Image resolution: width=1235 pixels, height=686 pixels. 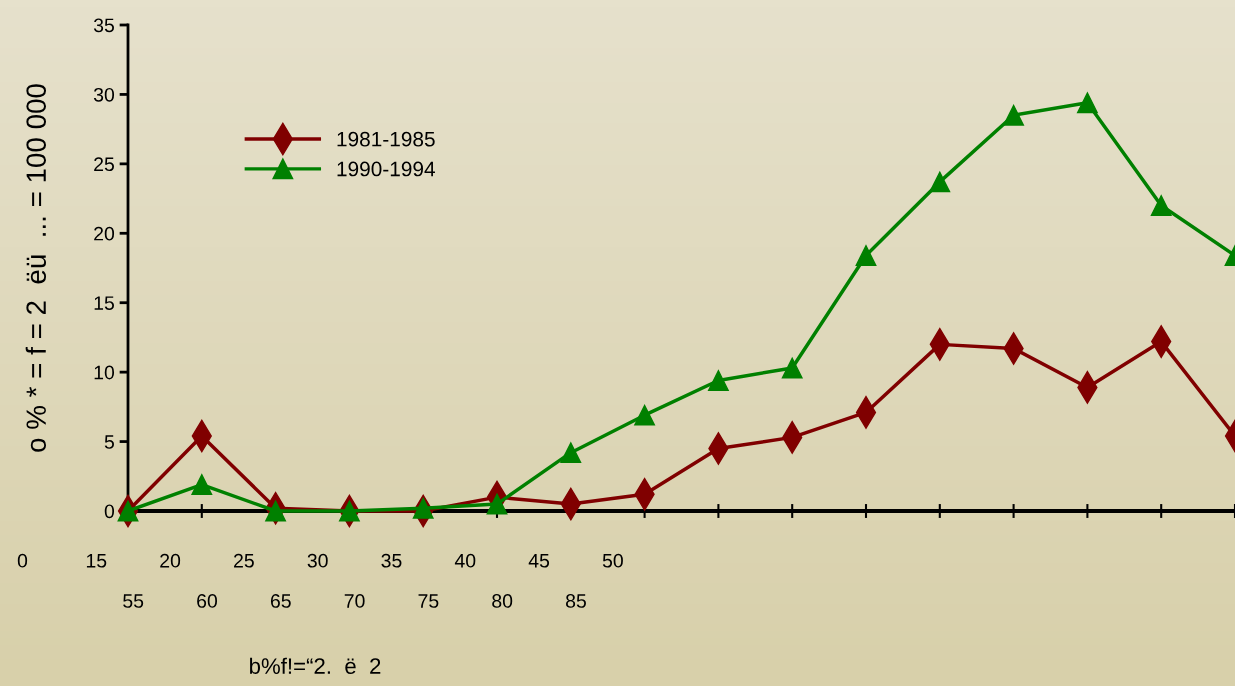 What do you see at coordinates (103, 25) in the screenshot?
I see `y-tick-label: 35` at bounding box center [103, 25].